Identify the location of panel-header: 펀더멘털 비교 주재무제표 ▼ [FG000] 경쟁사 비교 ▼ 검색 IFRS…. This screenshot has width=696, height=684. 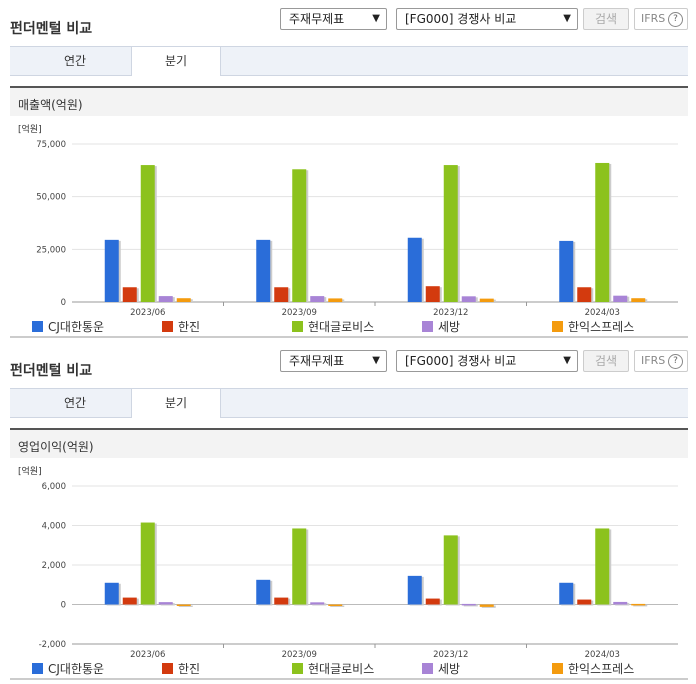
(348, 26).